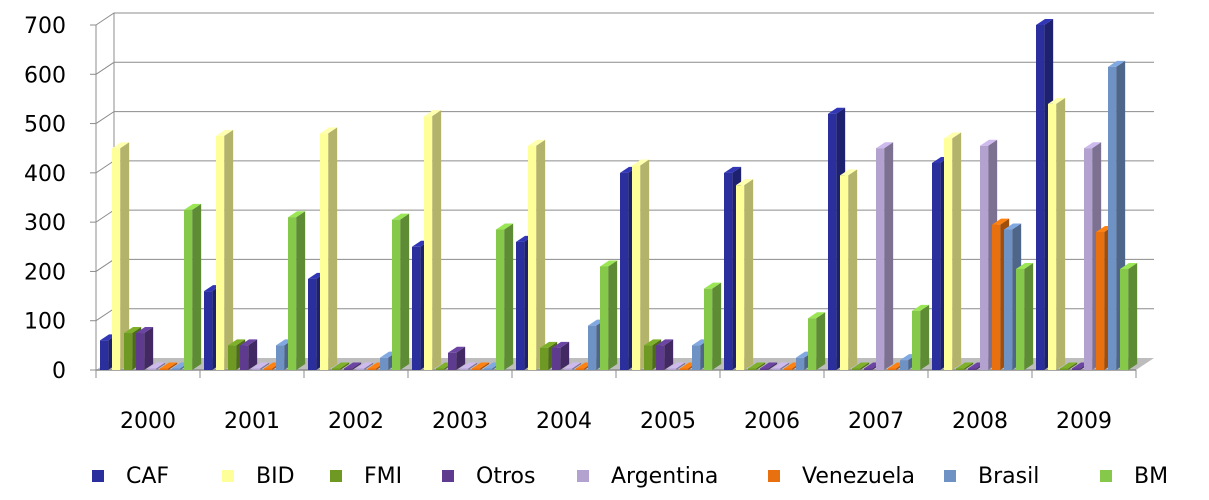 This screenshot has height=500, width=1209. What do you see at coordinates (329, 248) in the screenshot?
I see `bar-bid-2002` at bounding box center [329, 248].